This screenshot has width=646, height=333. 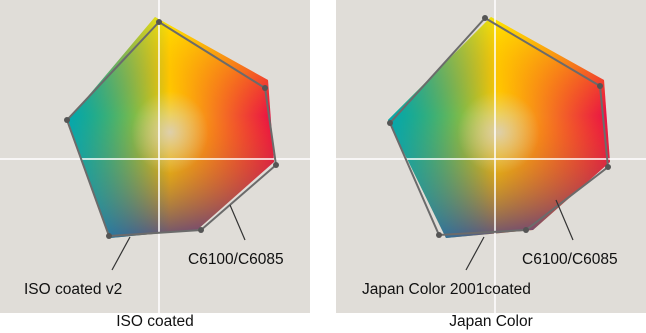 What do you see at coordinates (73, 289) in the screenshot?
I see `standard-gamut-label: ISO coated v2` at bounding box center [73, 289].